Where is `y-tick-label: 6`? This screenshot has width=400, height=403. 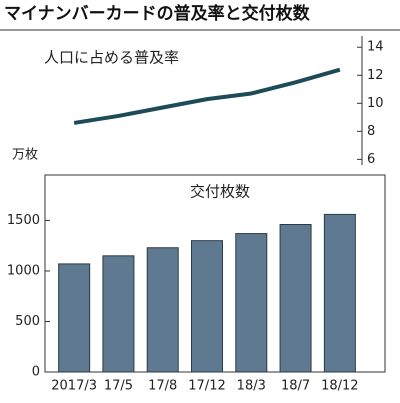
y-tick-label: 6 is located at coordinates (371, 159).